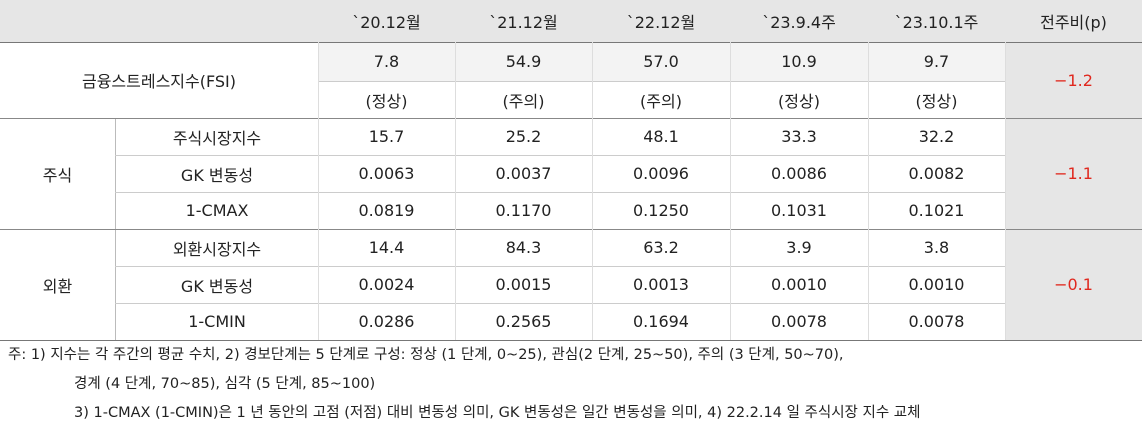  Describe the element at coordinates (661, 247) in the screenshot. I see `value-cell: 63.2` at that location.